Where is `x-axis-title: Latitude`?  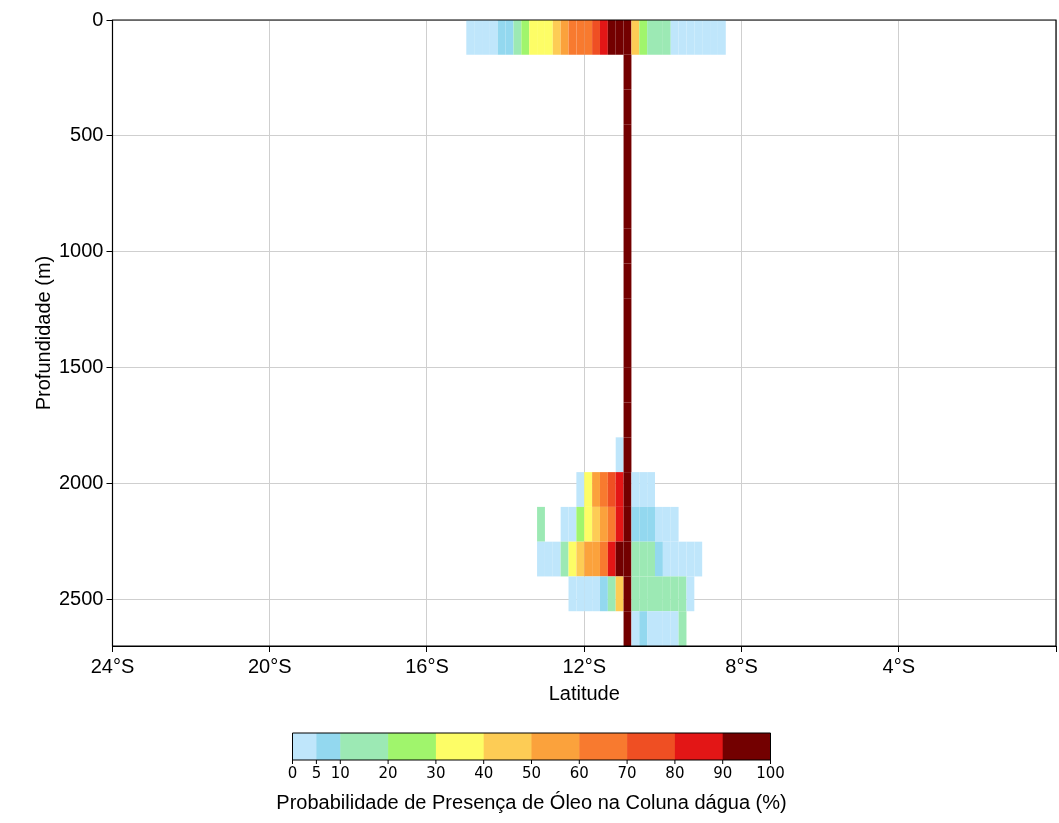
x-axis-title: Latitude is located at coordinates (584, 692).